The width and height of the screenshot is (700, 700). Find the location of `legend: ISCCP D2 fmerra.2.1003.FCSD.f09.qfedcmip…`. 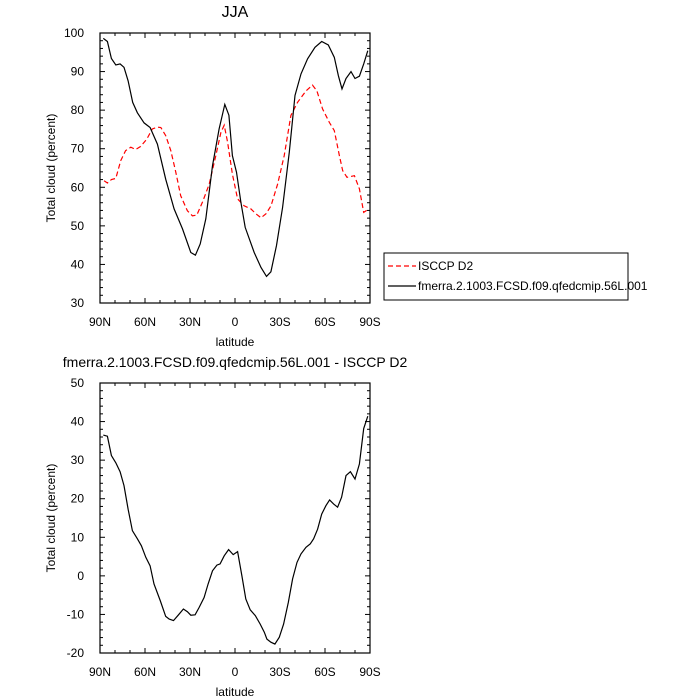

legend: ISCCP D2 fmerra.2.1003.FCSD.f09.qfedcmip… is located at coordinates (515, 276).